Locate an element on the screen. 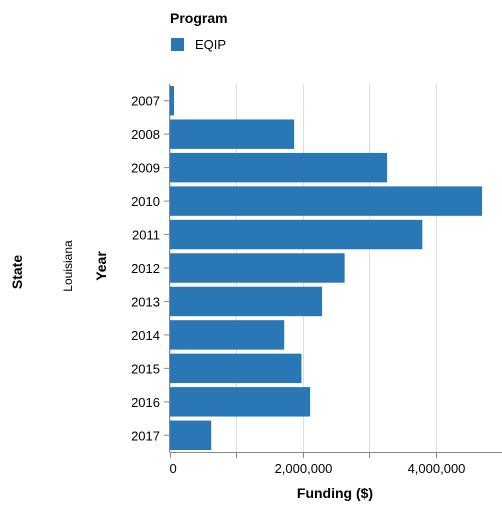  x-tick-label: 4,000,000 is located at coordinates (437, 468).